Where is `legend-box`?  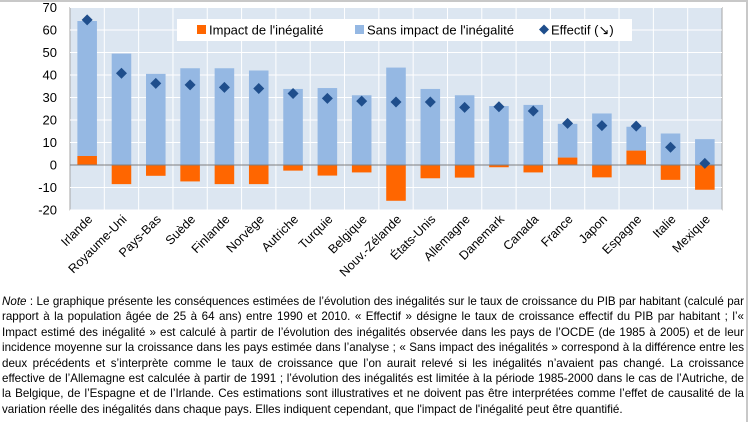 legend-box is located at coordinates (404, 30).